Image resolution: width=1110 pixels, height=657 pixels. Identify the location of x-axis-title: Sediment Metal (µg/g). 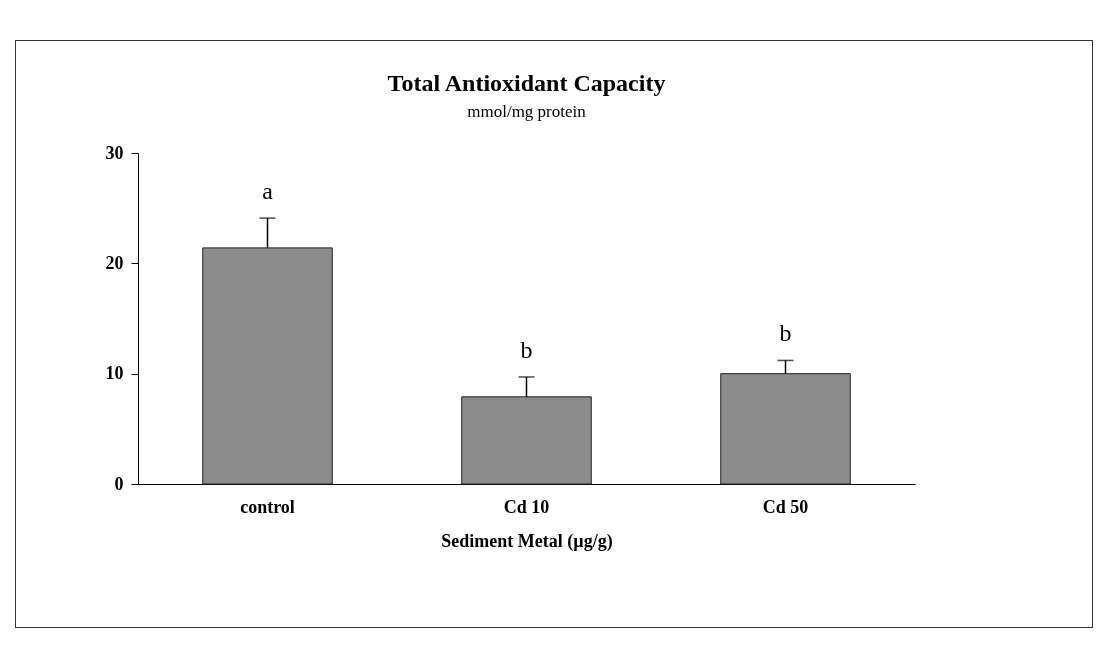
(527, 541).